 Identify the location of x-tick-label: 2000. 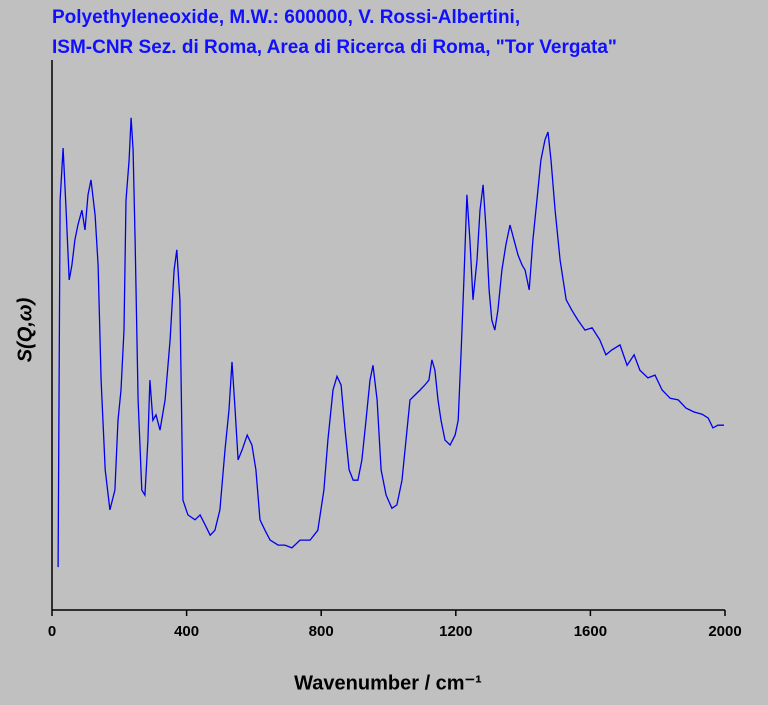
(724, 631).